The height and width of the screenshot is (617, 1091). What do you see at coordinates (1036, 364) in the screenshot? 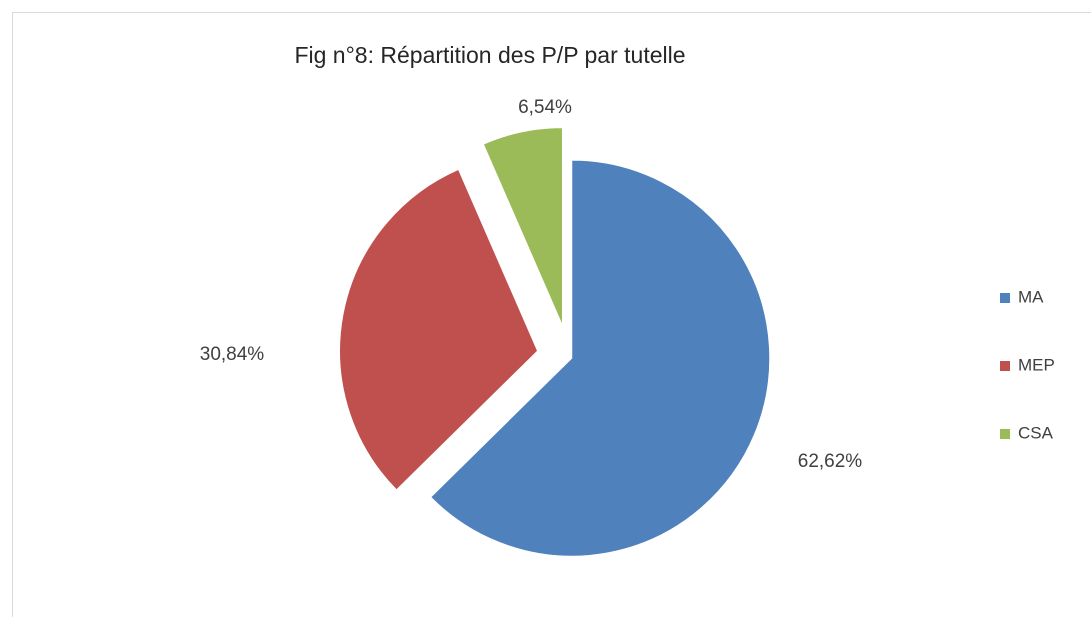
I see `legend-label: MEP` at bounding box center [1036, 364].